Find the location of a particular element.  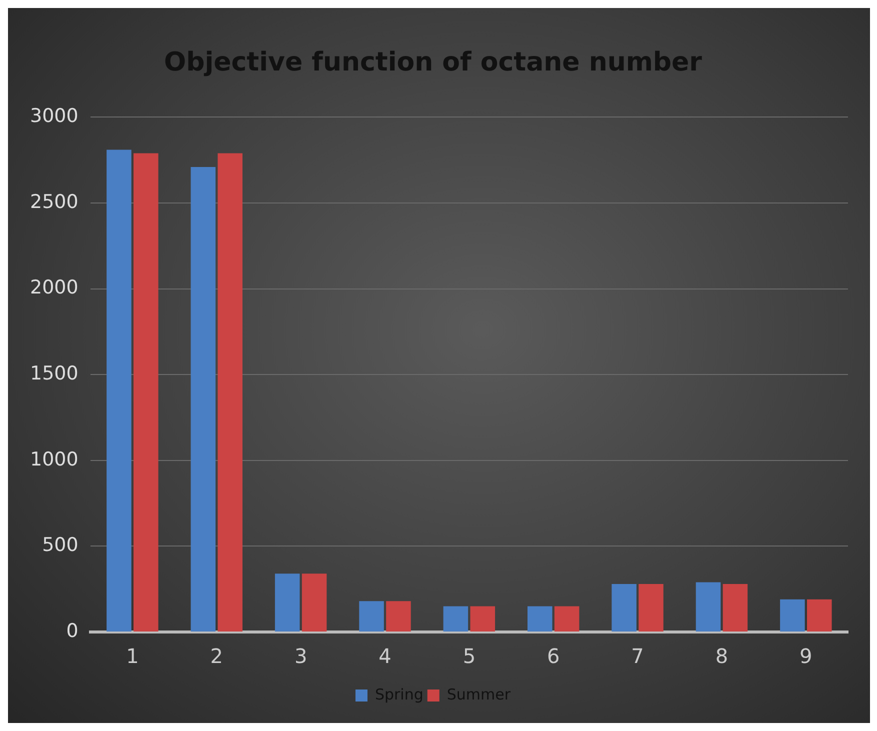

x-tick-label: 1 is located at coordinates (132, 656).